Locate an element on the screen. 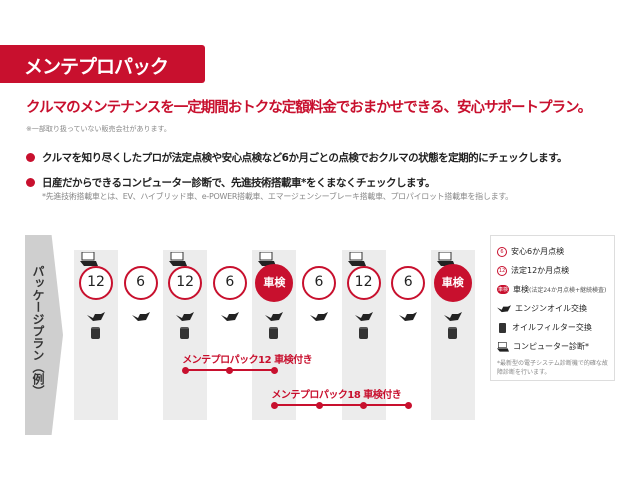 Image resolution: width=640 pixels, height=480 pixels. plan-label: メンテプロパック18 車検付き is located at coordinates (336, 395).